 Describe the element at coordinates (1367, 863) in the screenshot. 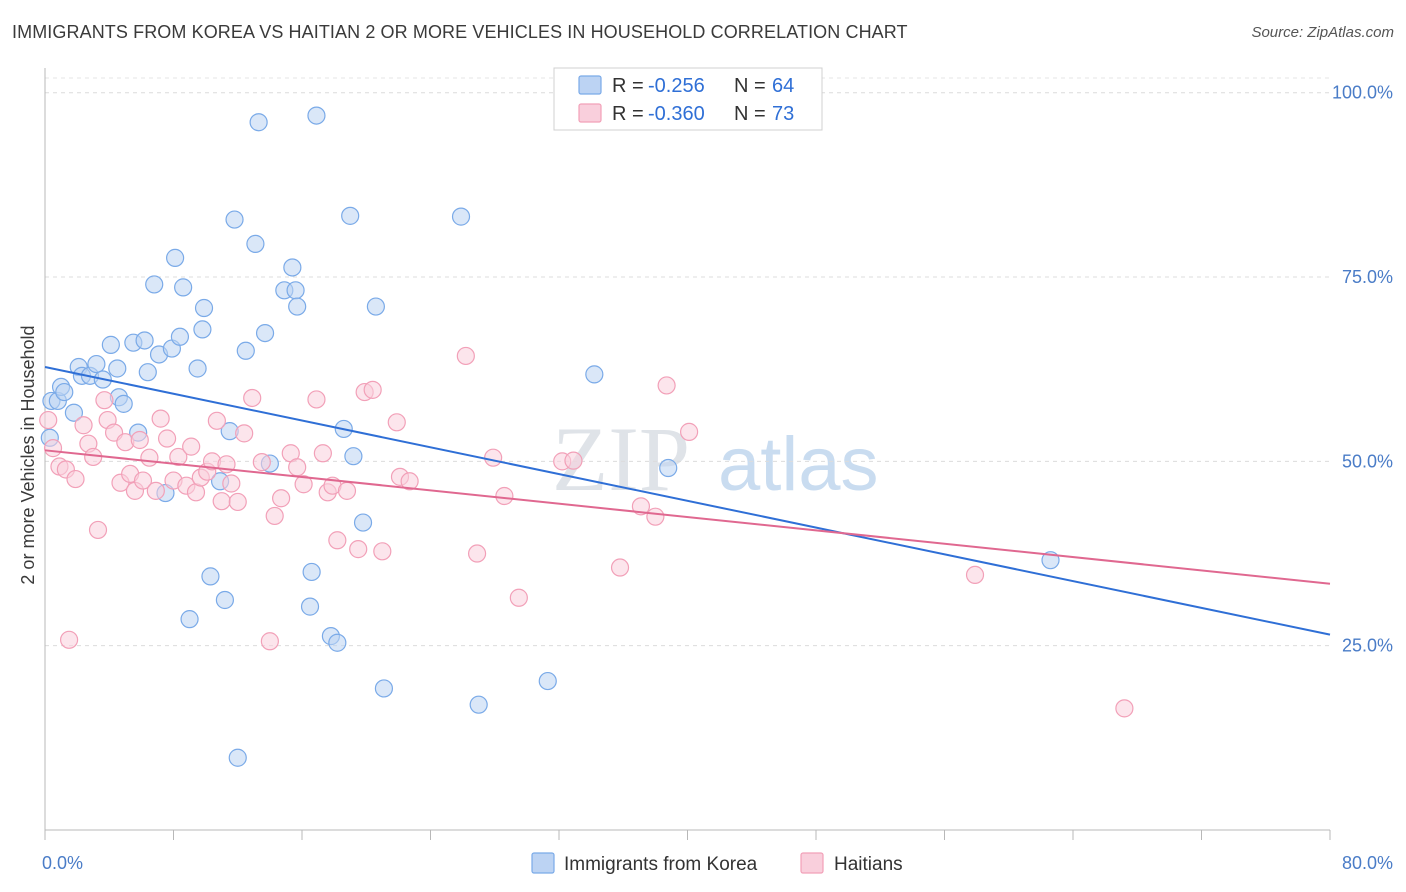

I see `x-tick-label-max: 80.0%` at that location.